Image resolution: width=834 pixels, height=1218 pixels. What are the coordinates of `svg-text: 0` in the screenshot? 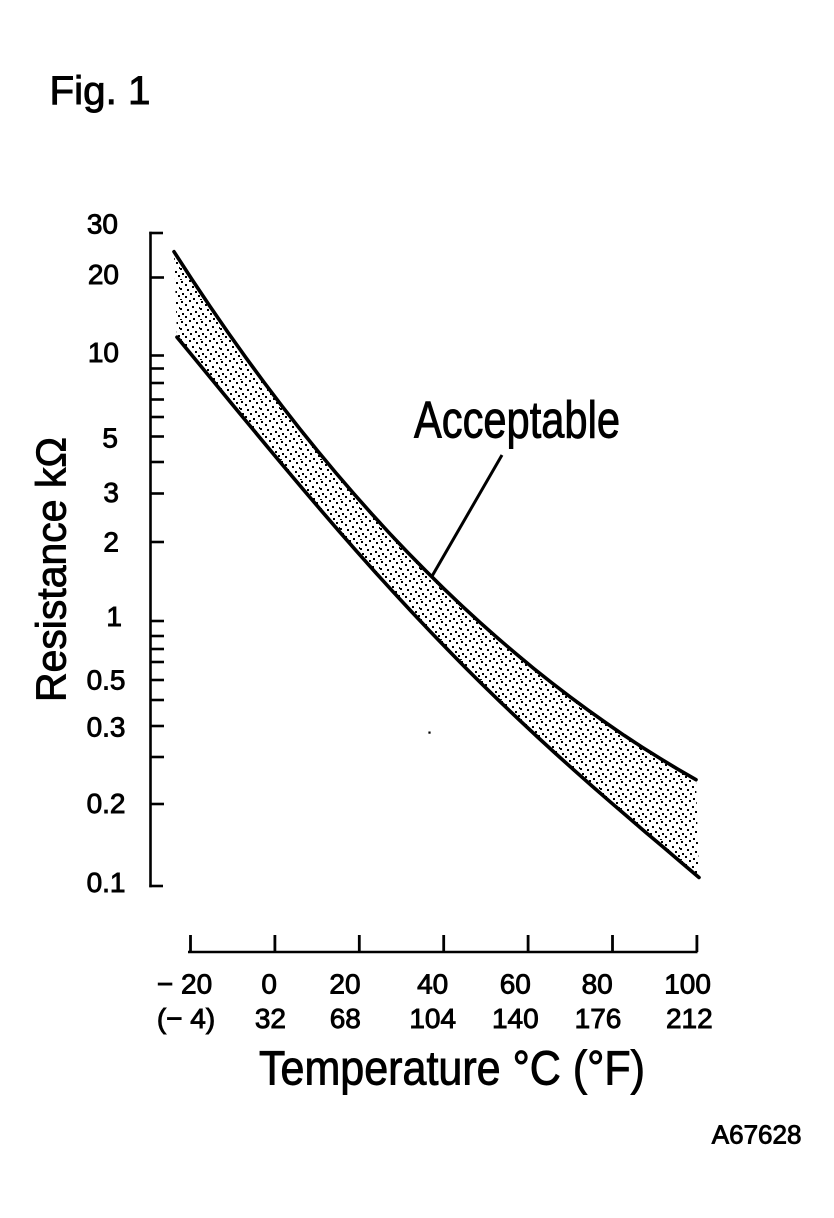 It's located at (269, 984).